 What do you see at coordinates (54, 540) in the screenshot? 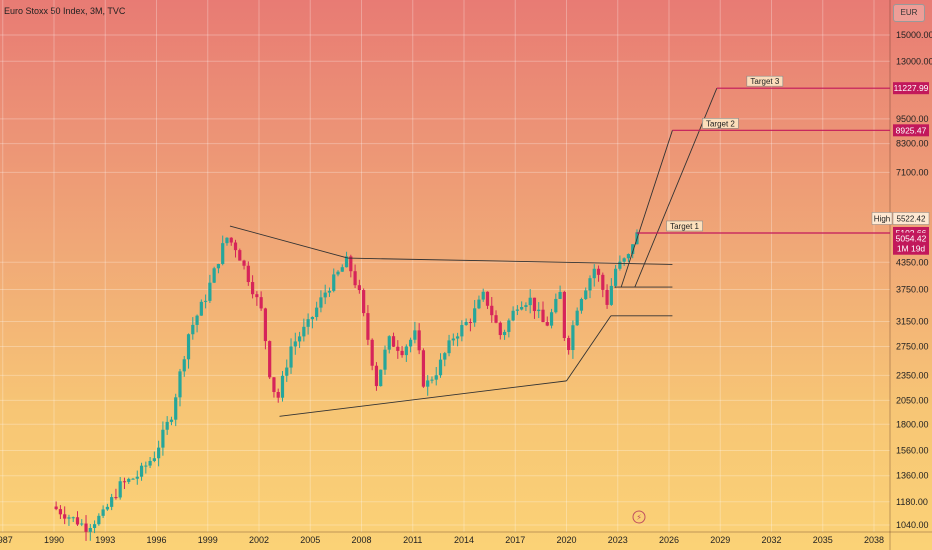
I see `x-tick-label: 1990` at bounding box center [54, 540].